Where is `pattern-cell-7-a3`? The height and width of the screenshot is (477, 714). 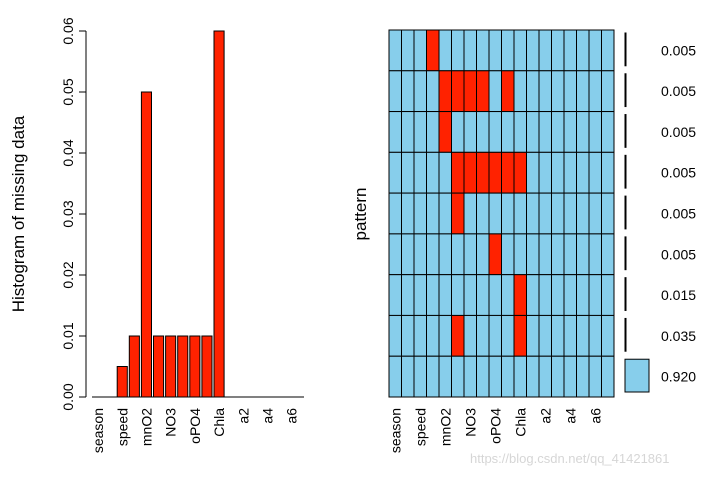
pattern-cell-7-a3 is located at coordinates (558, 295).